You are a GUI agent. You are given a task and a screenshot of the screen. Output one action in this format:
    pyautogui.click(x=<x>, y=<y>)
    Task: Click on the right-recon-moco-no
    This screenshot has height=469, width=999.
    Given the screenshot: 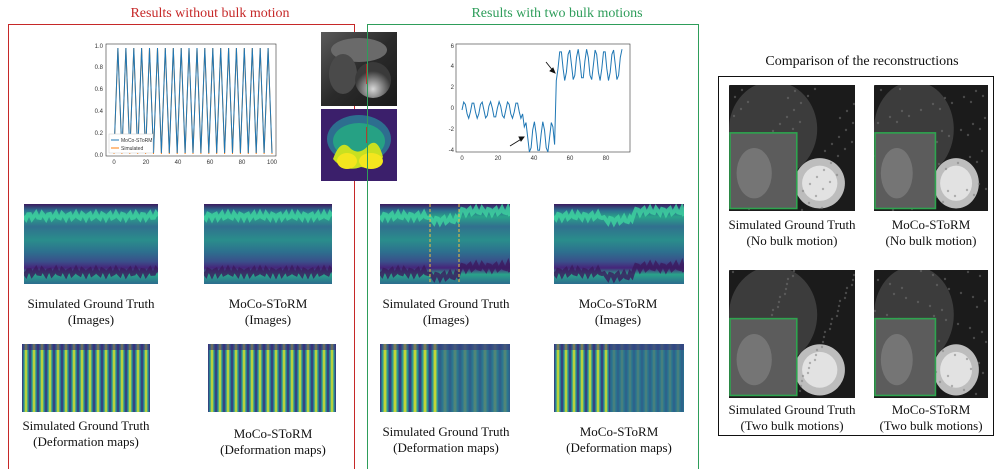 What is the action you would take?
    pyautogui.click(x=931, y=148)
    